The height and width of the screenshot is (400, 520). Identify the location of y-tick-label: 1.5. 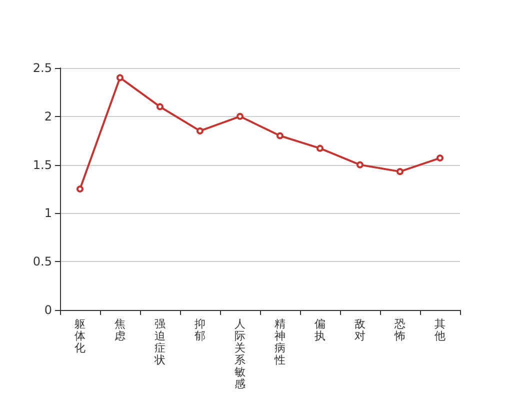
(42, 165).